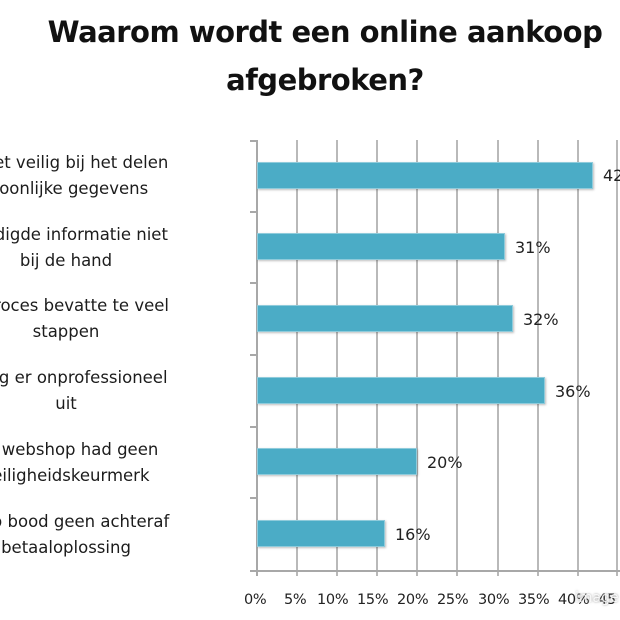  Describe the element at coordinates (85, 534) in the screenshot. I see `category-label: shop bood geen achteraf betaaloplossing` at that location.